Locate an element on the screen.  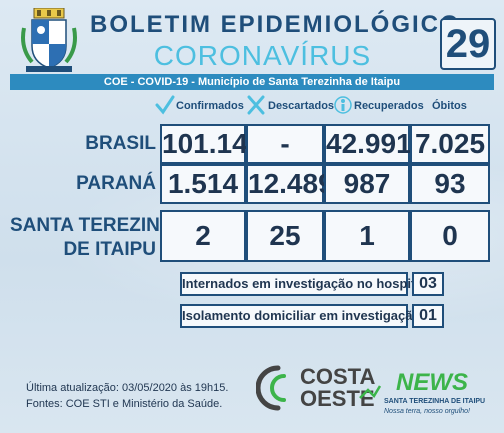
cell-parana-discarded: 12.489 is located at coordinates (290, 184).